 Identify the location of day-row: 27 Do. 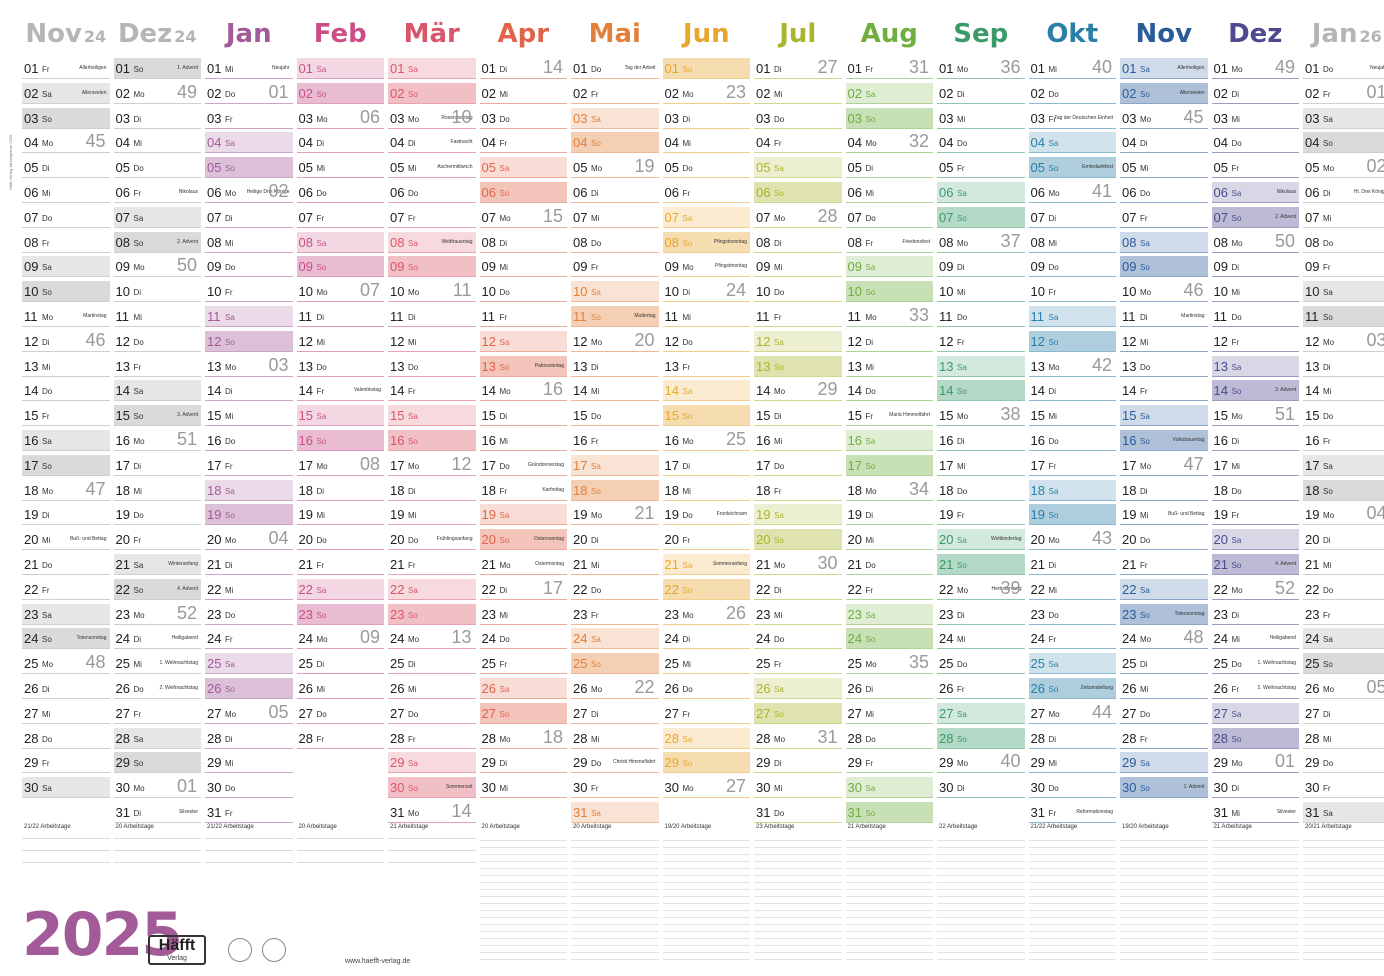
(340, 713).